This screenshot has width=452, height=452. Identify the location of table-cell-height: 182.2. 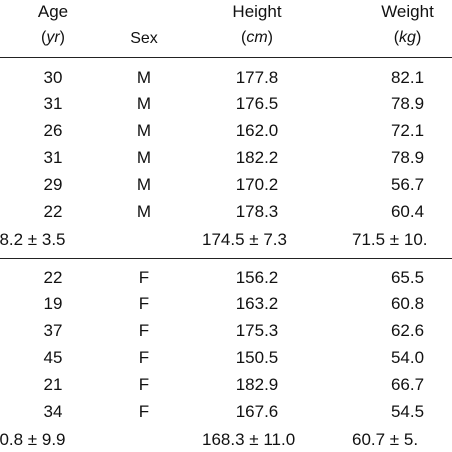
(257, 157).